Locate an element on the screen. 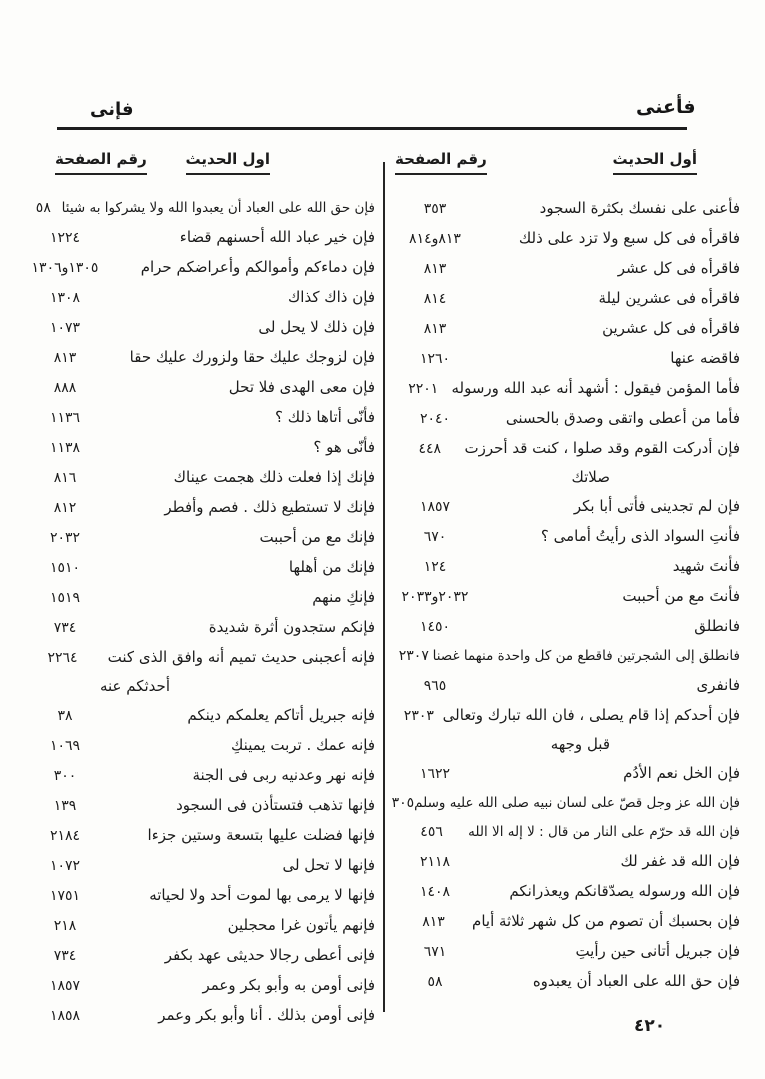 The height and width of the screenshot is (1079, 765). page-ref: ١٤٥٠ is located at coordinates (435, 627).